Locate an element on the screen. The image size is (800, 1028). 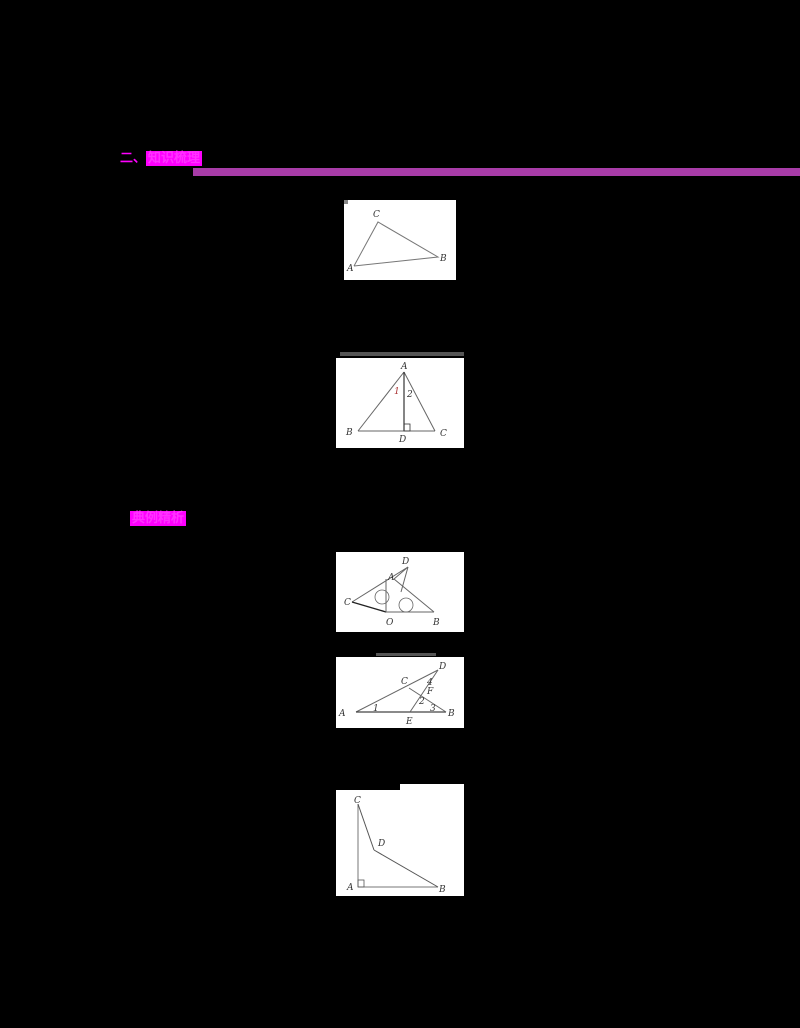
figure-triangle-abc: C A B is located at coordinates (400, 240).